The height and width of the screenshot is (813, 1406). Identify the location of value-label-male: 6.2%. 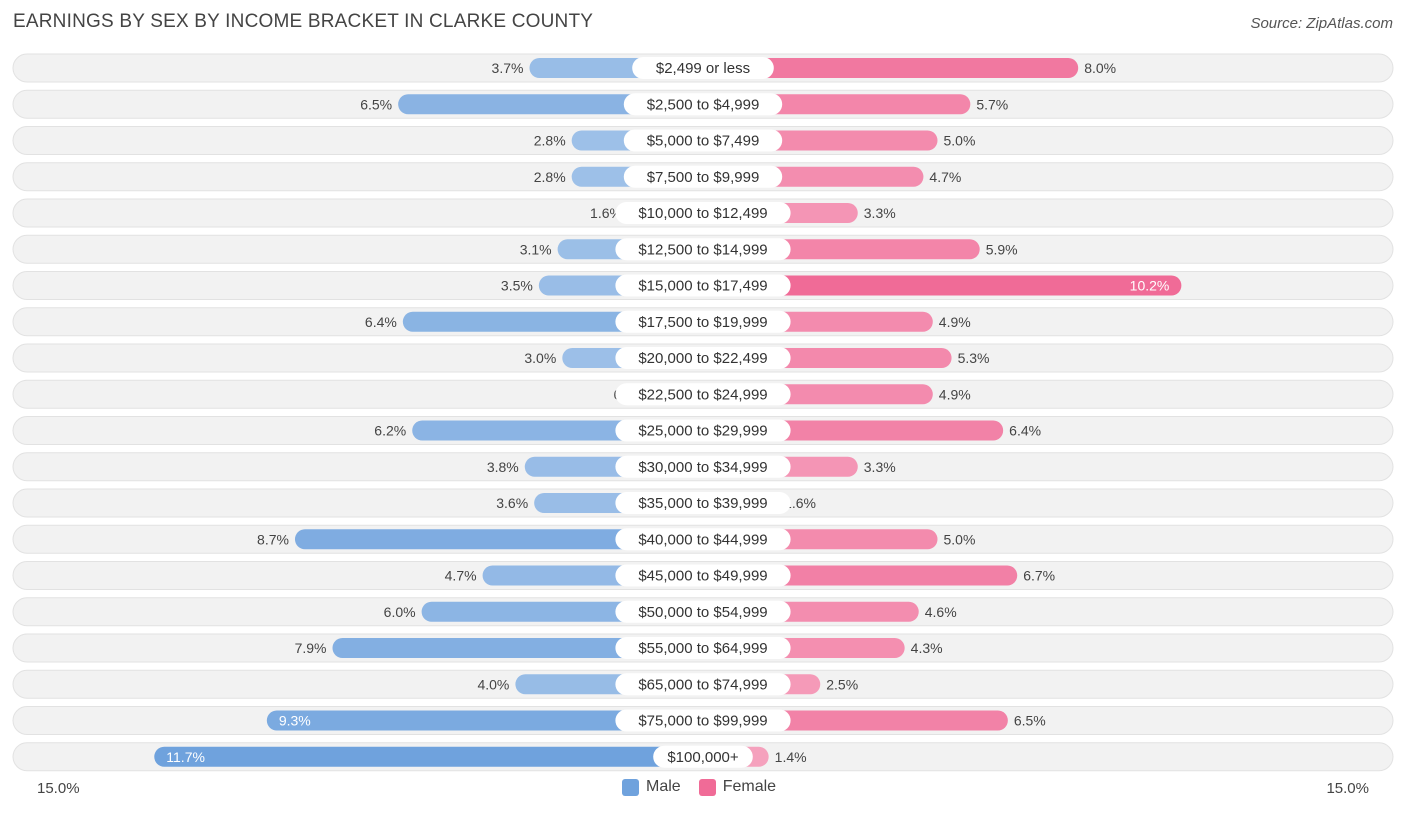
(390, 431).